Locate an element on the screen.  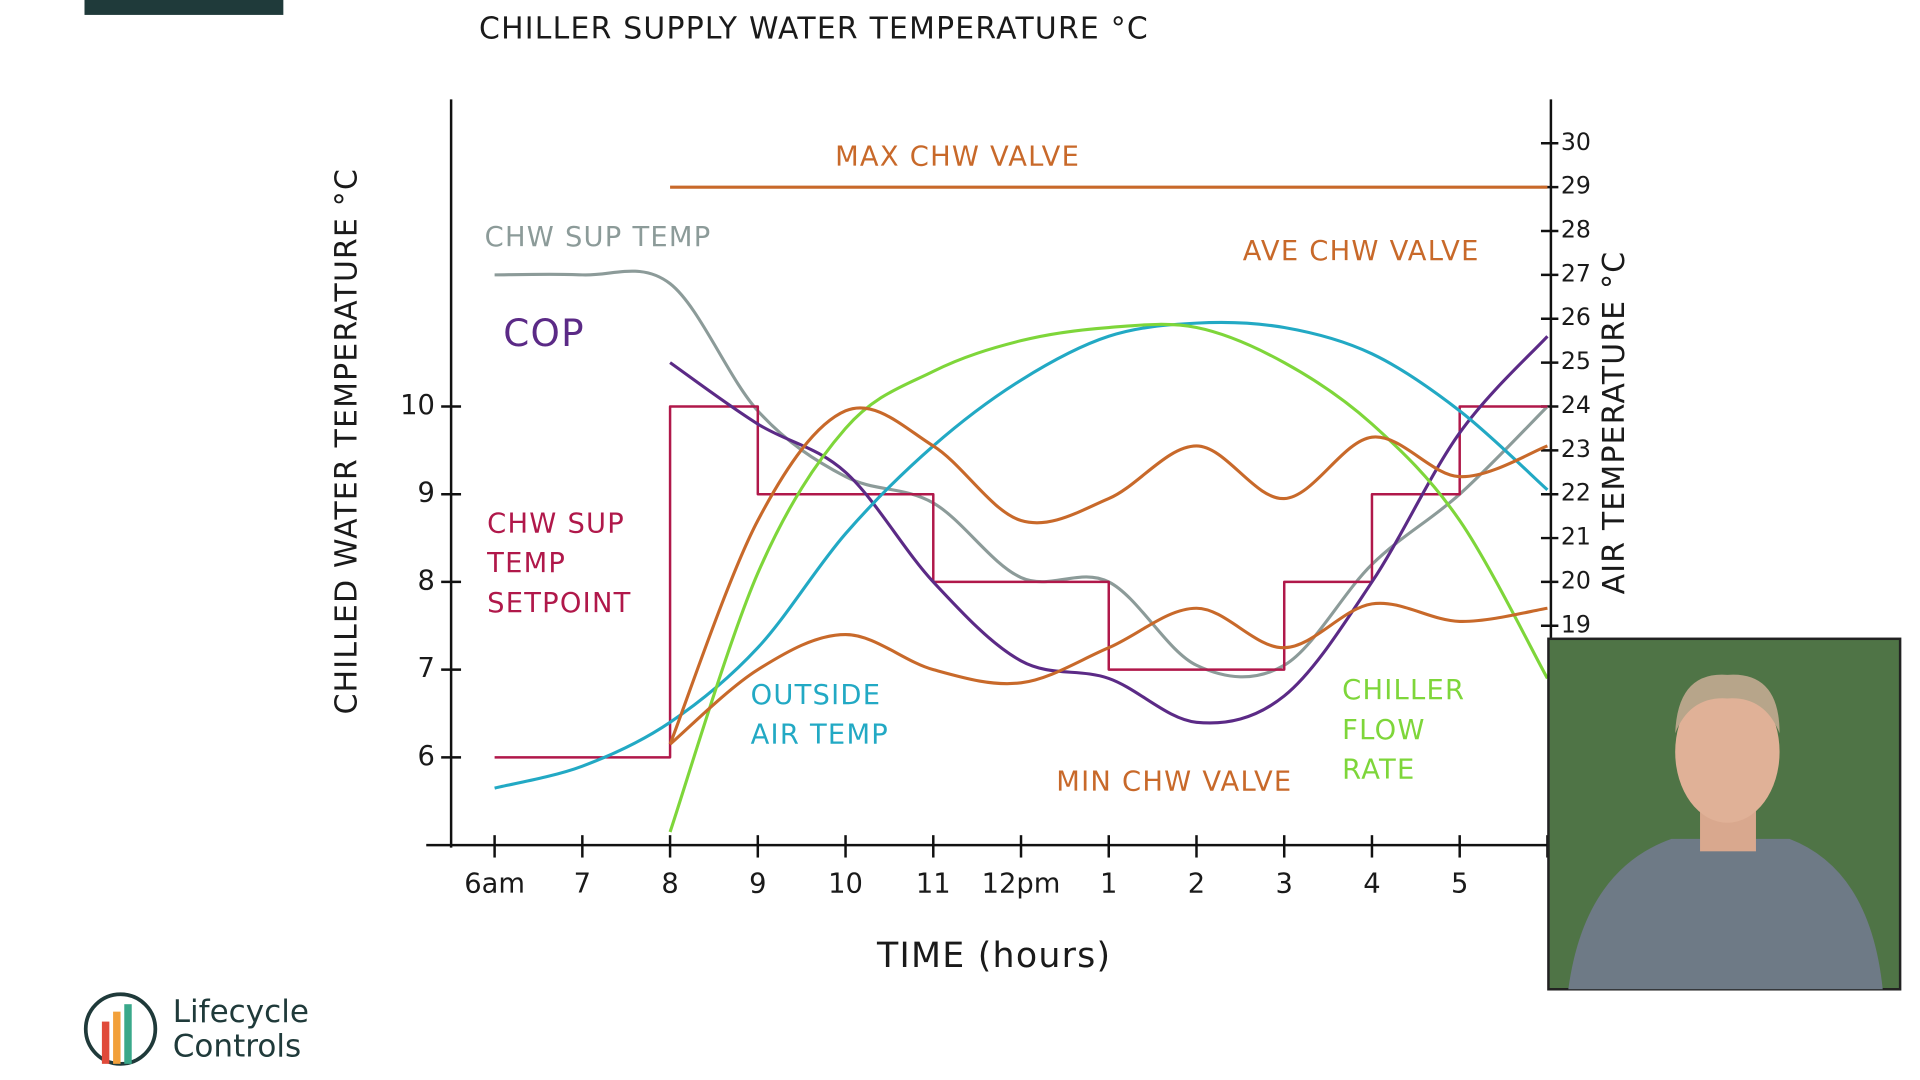
x-tick-label: 8 is located at coordinates (669, 883).